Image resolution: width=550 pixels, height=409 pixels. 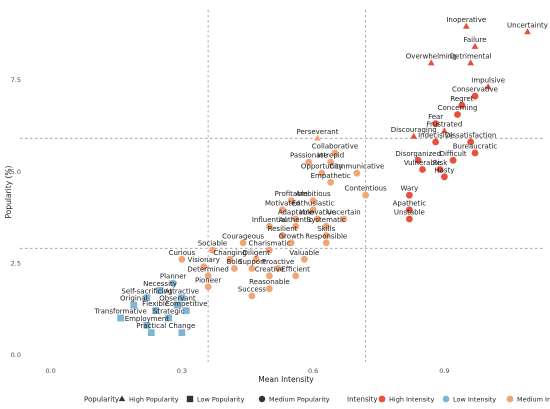 I want to click on legend-medium-popularity: Medium Popularity, so click(x=299, y=400).